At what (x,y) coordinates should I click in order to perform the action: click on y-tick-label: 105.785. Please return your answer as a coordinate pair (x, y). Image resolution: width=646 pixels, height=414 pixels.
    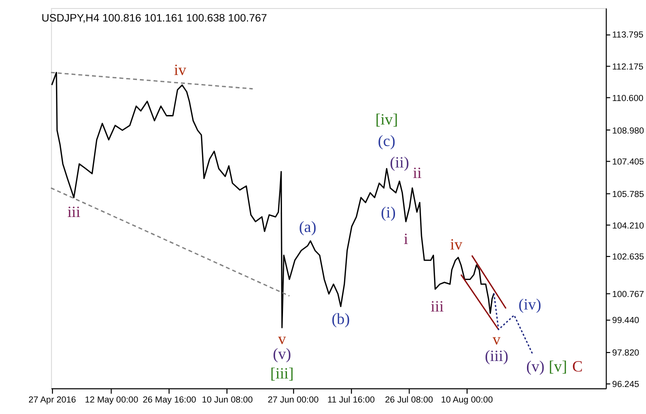
    Looking at the image, I should click on (628, 193).